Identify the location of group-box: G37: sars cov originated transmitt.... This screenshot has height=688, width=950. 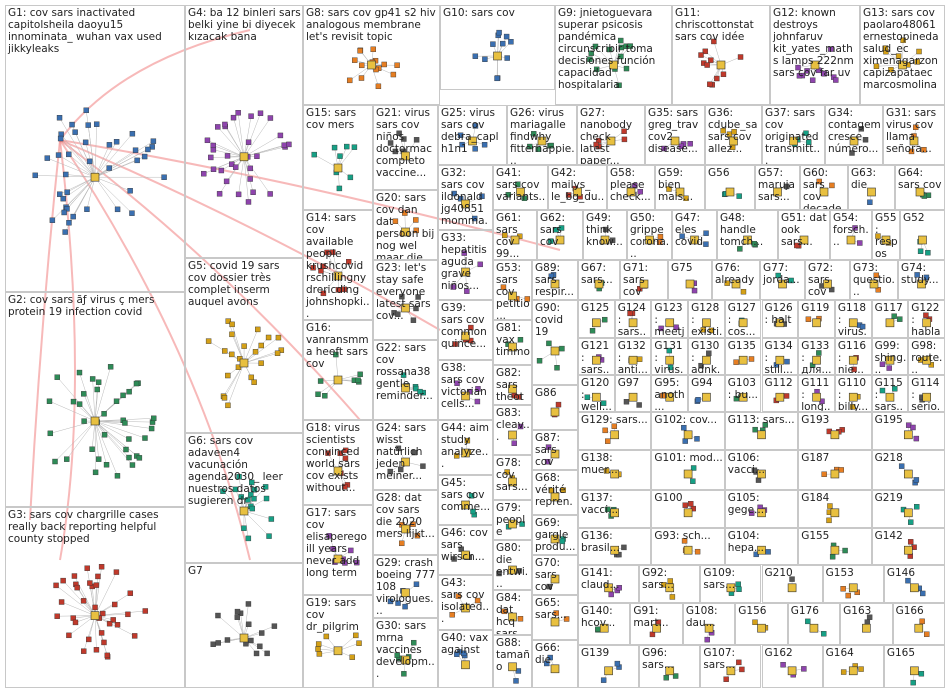
(793, 135).